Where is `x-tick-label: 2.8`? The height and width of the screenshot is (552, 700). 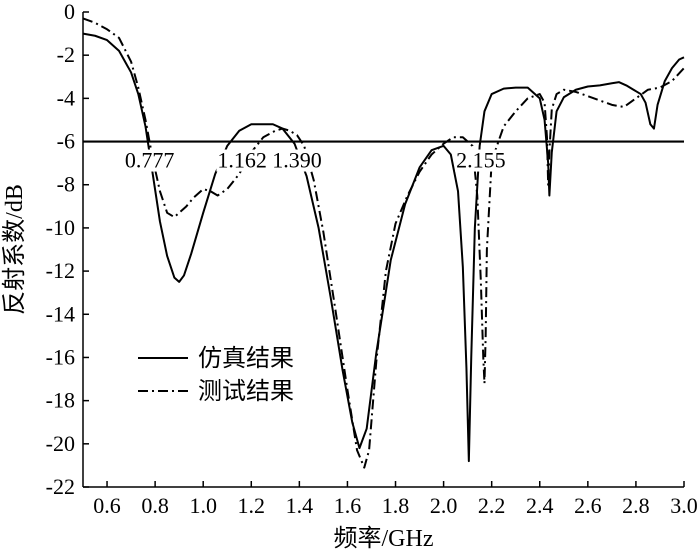 x-tick-label: 2.8 is located at coordinates (636, 505).